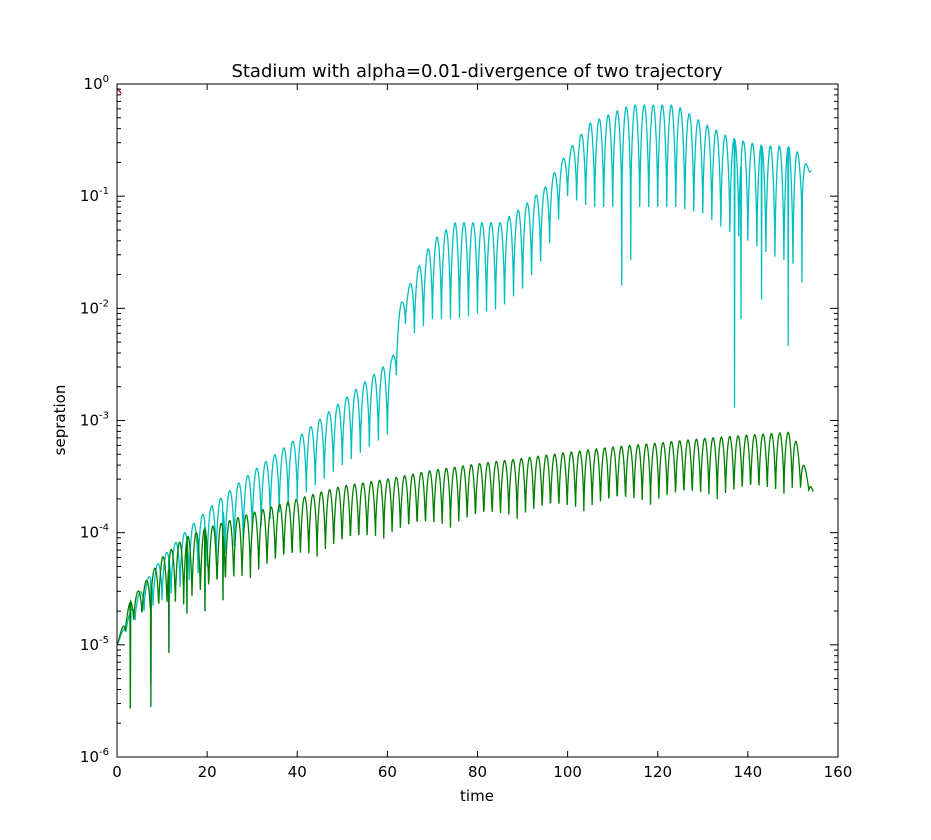 The image size is (931, 840). What do you see at coordinates (94, 756) in the screenshot?
I see `y-tick-label: 10⁻⁶` at bounding box center [94, 756].